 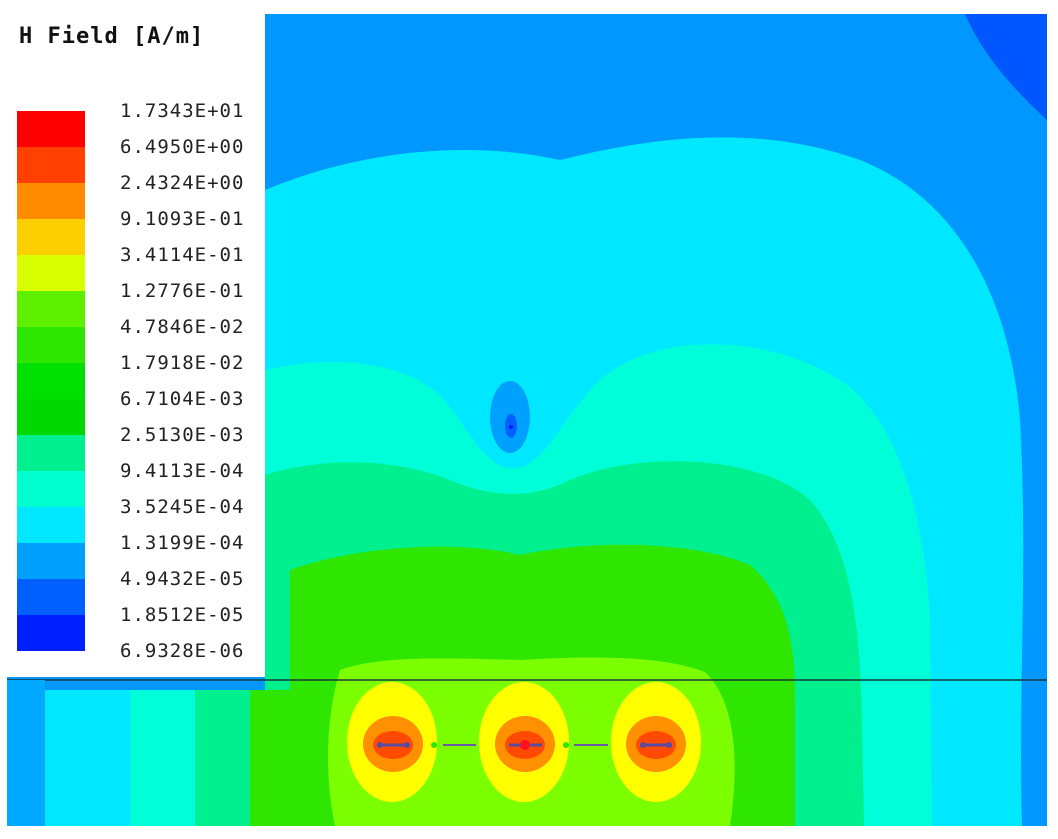 I want to click on legend-tick-label: 6.7104E-03, so click(x=182, y=399).